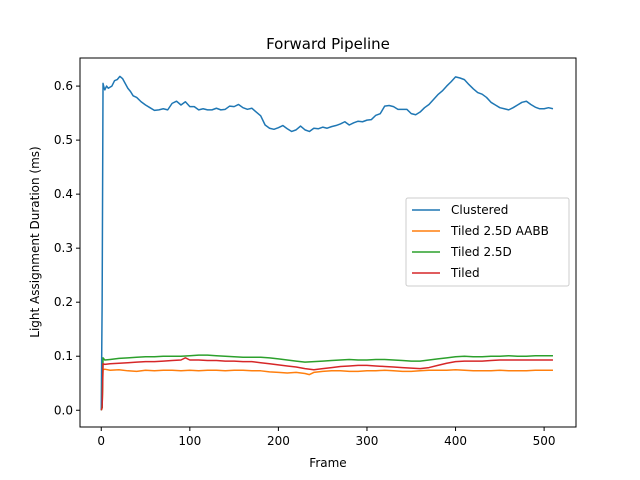 The image size is (640, 480). I want to click on legend-label-0: Clustered, so click(479, 210).